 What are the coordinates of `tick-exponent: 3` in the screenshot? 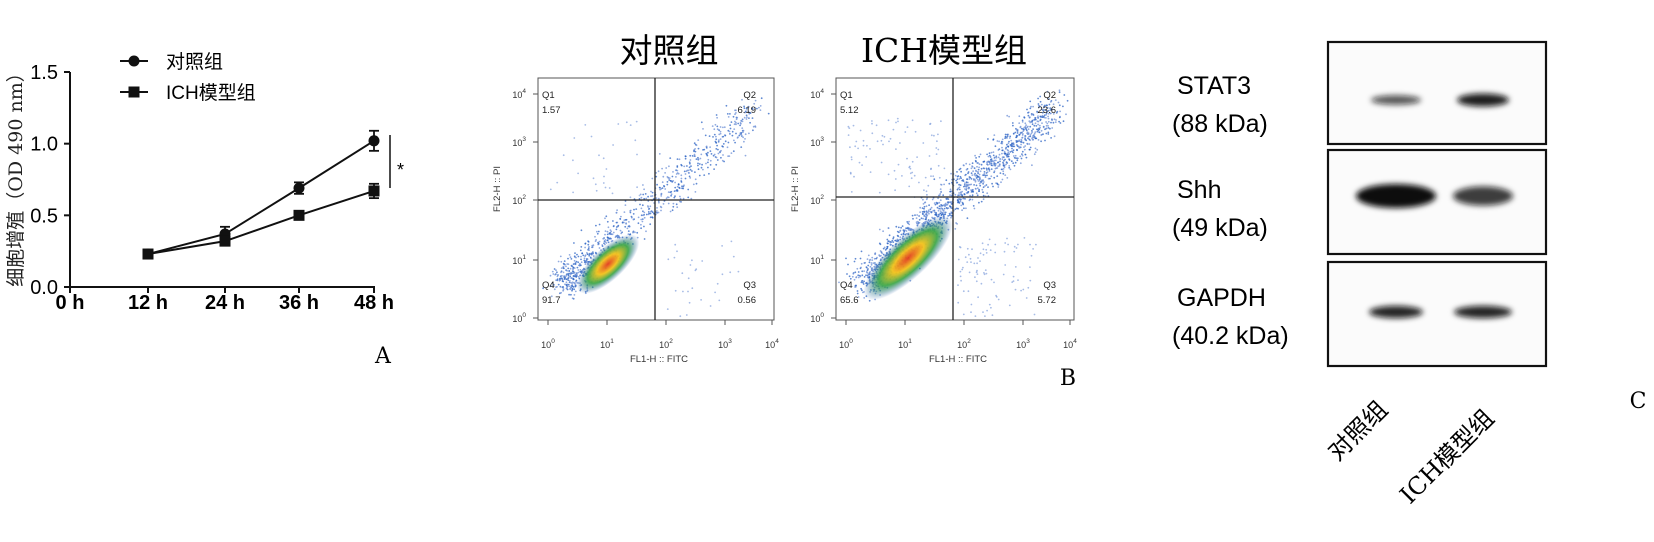 It's located at (822, 139).